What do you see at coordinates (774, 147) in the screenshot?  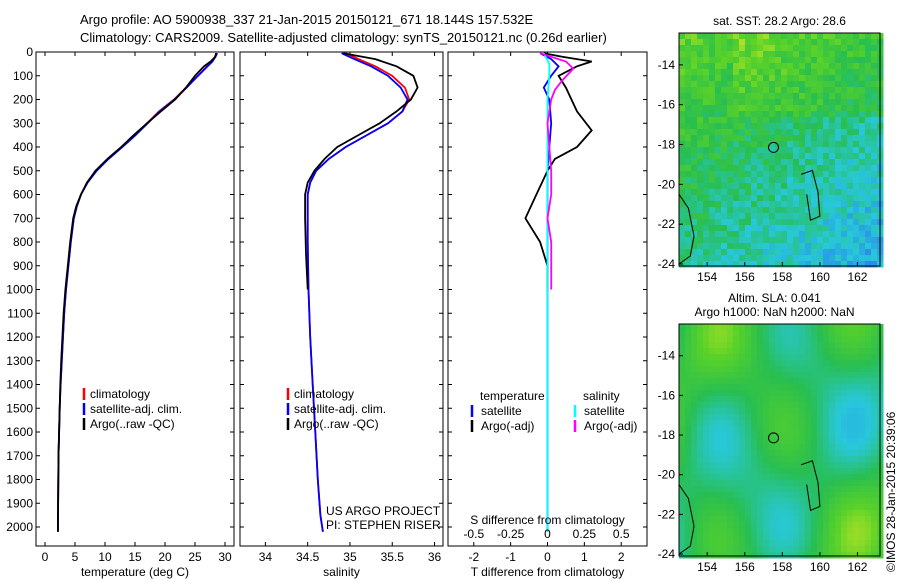 I see `profile-location-marker` at bounding box center [774, 147].